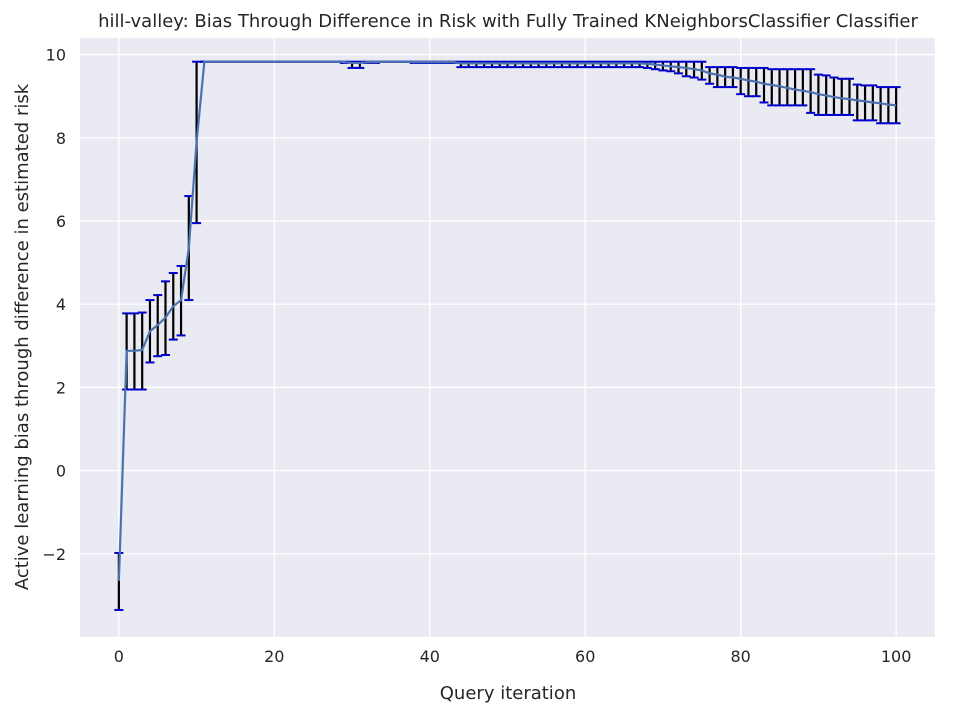  I want to click on x-tick-label: 60, so click(585, 656).